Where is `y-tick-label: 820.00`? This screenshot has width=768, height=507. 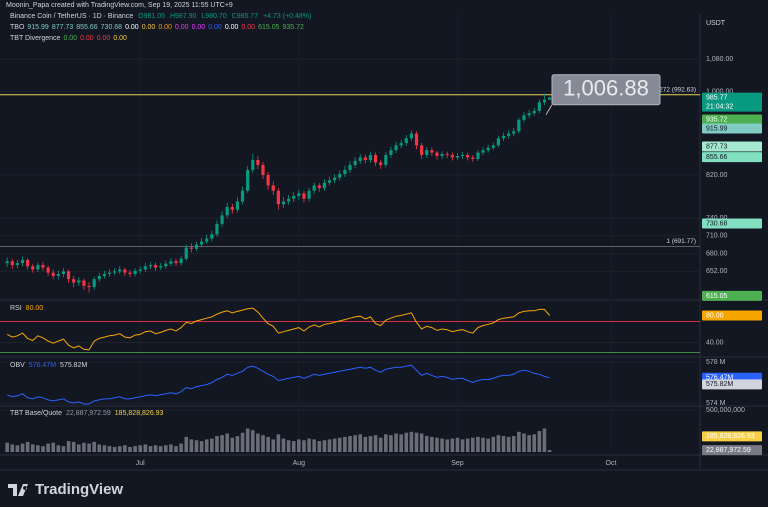
y-tick-label: 820.00 is located at coordinates (717, 175).